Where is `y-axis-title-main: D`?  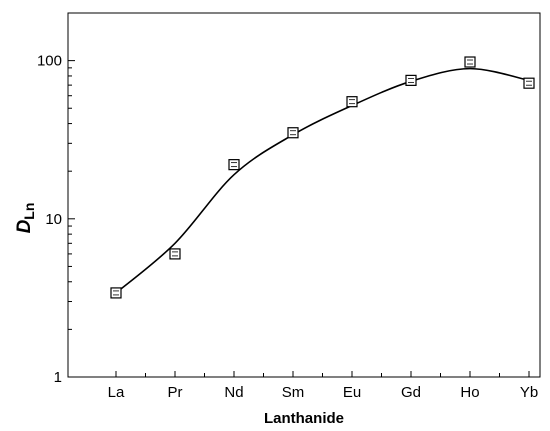 y-axis-title-main: D is located at coordinates (24, 226).